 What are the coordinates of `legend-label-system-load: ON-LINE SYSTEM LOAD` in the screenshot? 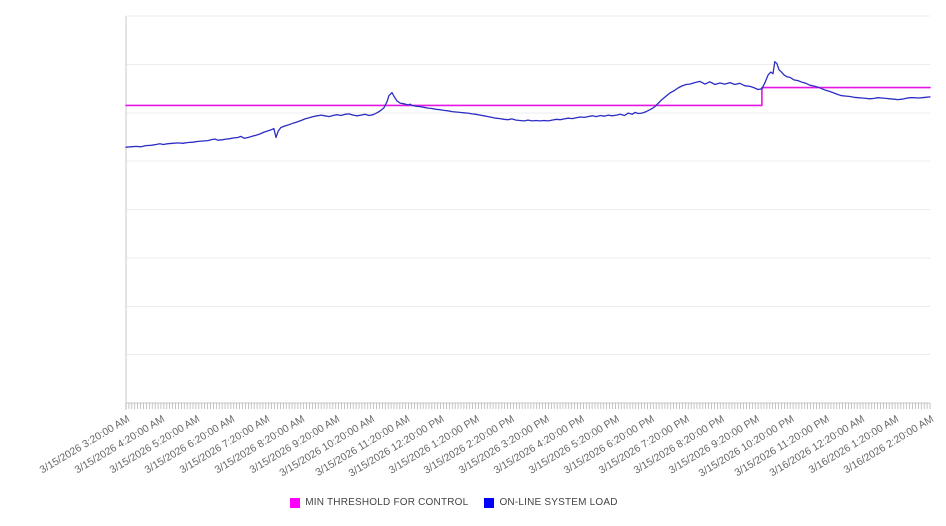 It's located at (558, 502).